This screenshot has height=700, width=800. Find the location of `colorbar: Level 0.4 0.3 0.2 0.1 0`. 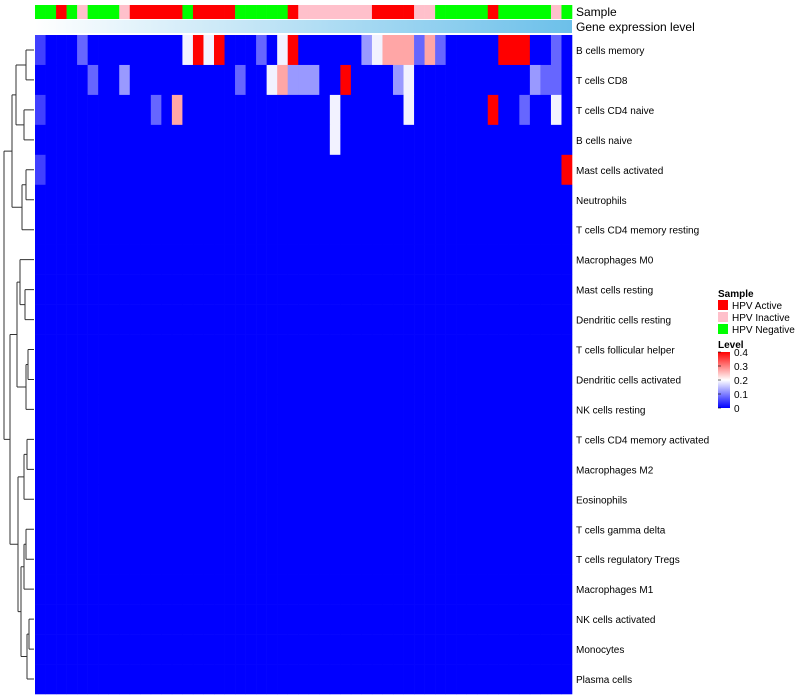

colorbar: Level 0.4 0.3 0.2 0.1 0 is located at coordinates (733, 377).